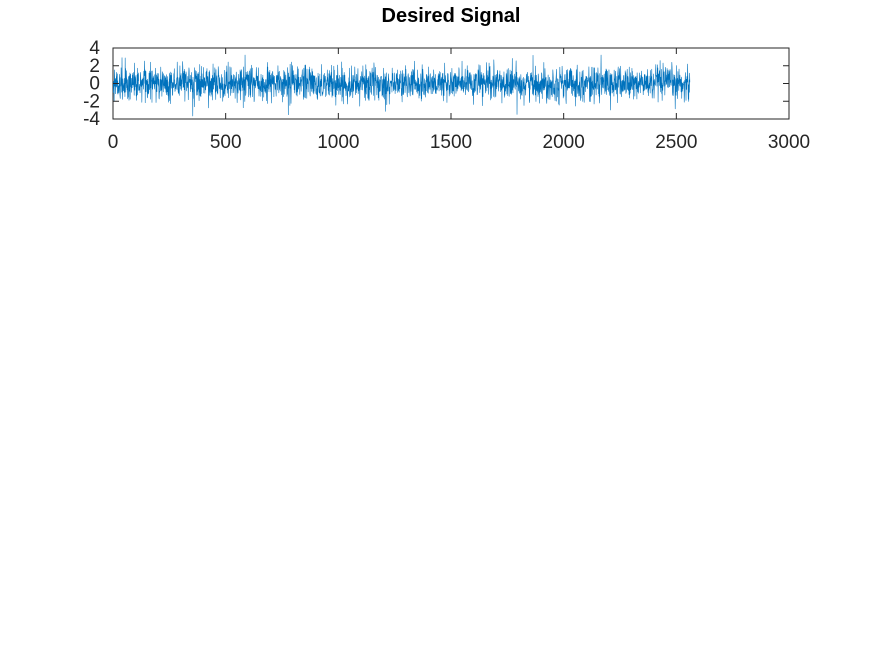  I want to click on y-tick-labels: 420-2-4, so click(91, 84).